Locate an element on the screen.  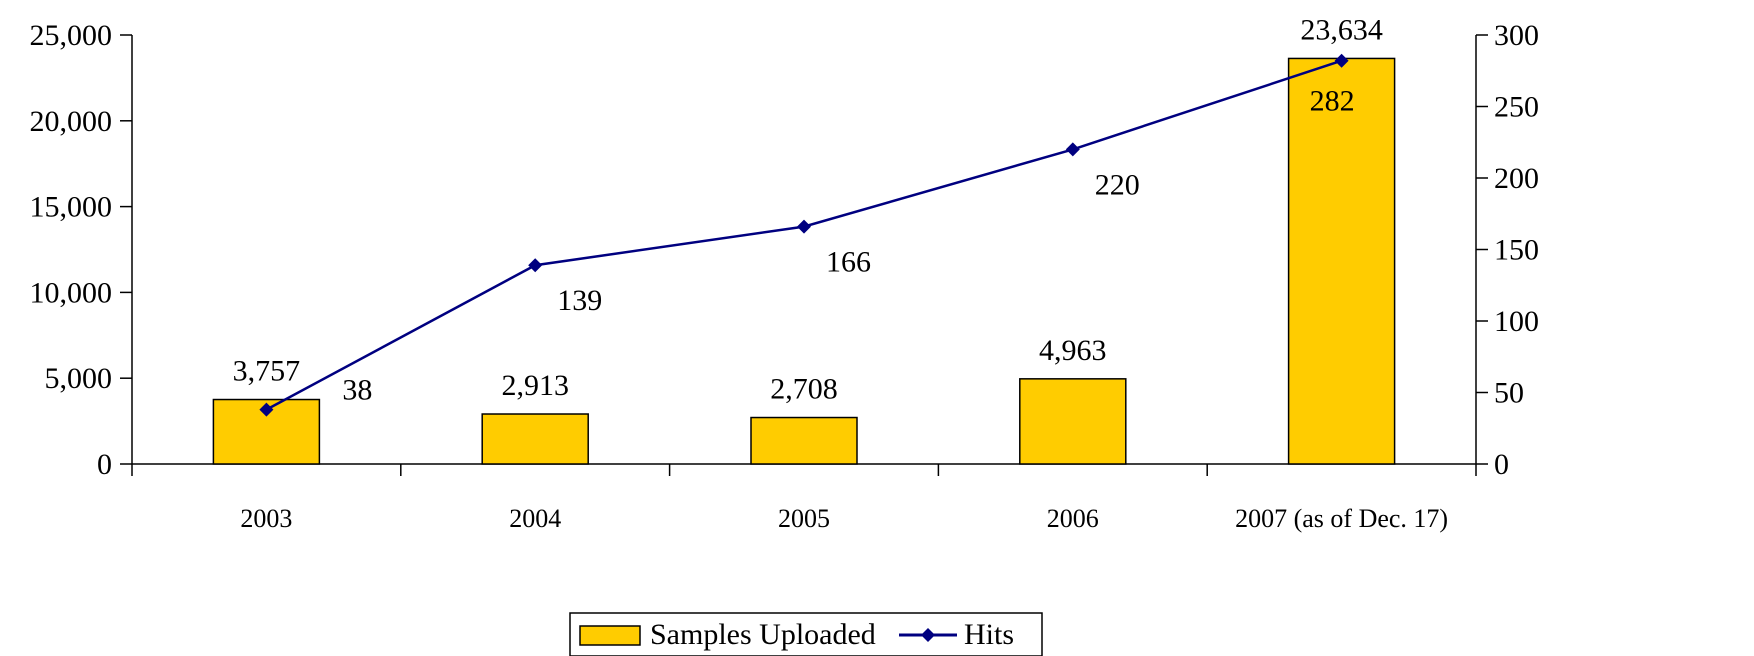
x-tick-label: 2007 (as of Dec. 17) is located at coordinates (1341, 518).